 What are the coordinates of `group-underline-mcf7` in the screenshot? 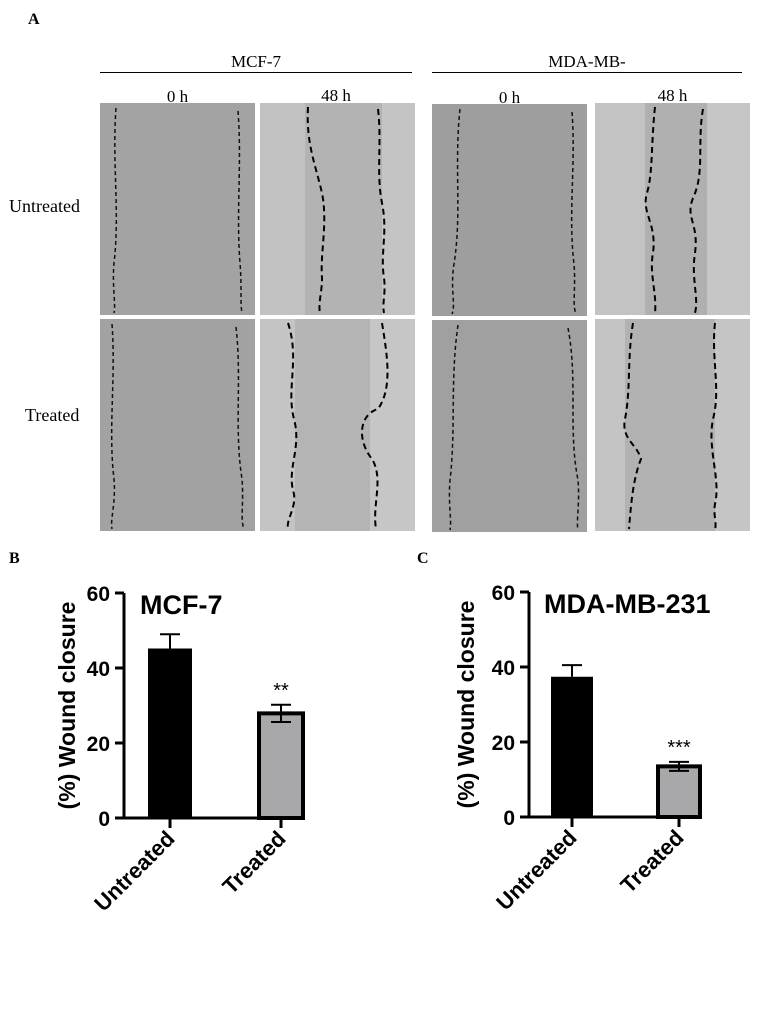 It's located at (256, 72).